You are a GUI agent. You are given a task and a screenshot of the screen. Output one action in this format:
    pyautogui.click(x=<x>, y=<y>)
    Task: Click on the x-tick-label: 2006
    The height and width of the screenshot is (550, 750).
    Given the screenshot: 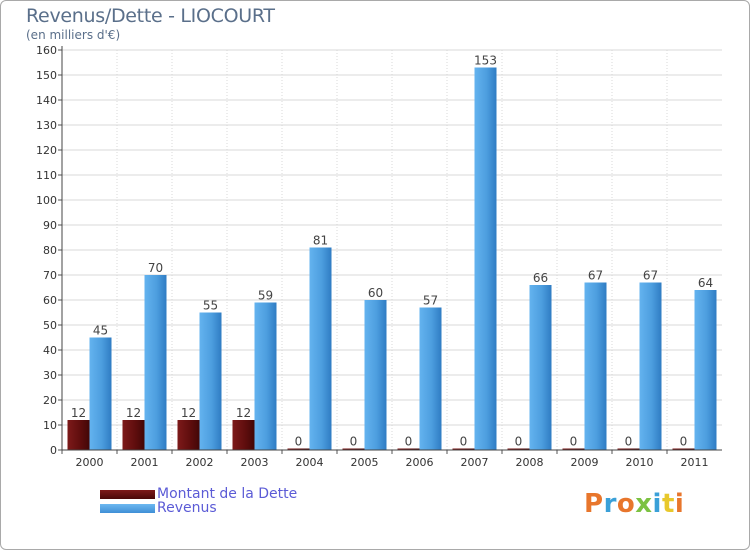 What is the action you would take?
    pyautogui.click(x=420, y=462)
    